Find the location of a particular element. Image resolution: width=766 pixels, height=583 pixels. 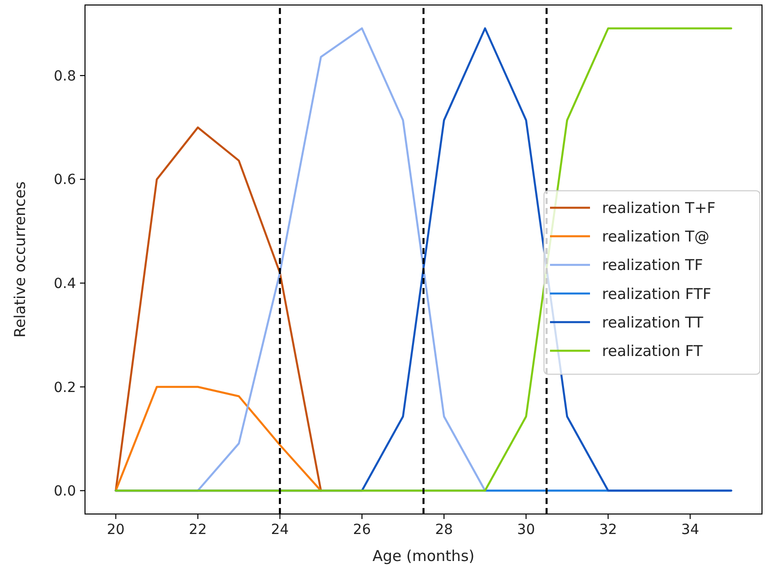

legend-label: realization TF is located at coordinates (652, 265).